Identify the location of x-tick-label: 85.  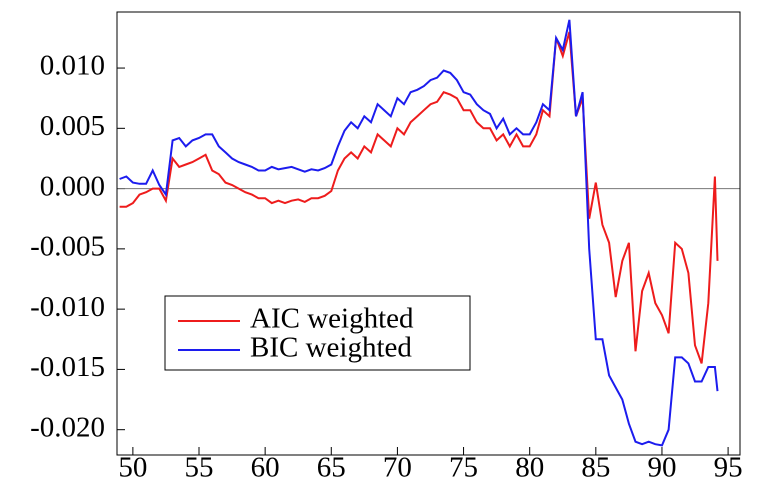
(595, 468).